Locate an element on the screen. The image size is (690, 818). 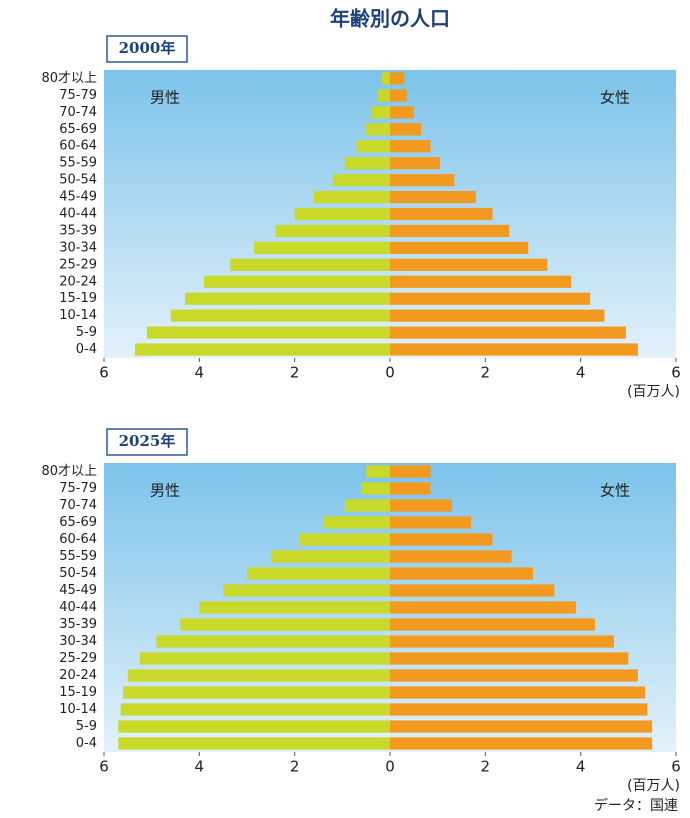
source: データ：国連 is located at coordinates (636, 805).